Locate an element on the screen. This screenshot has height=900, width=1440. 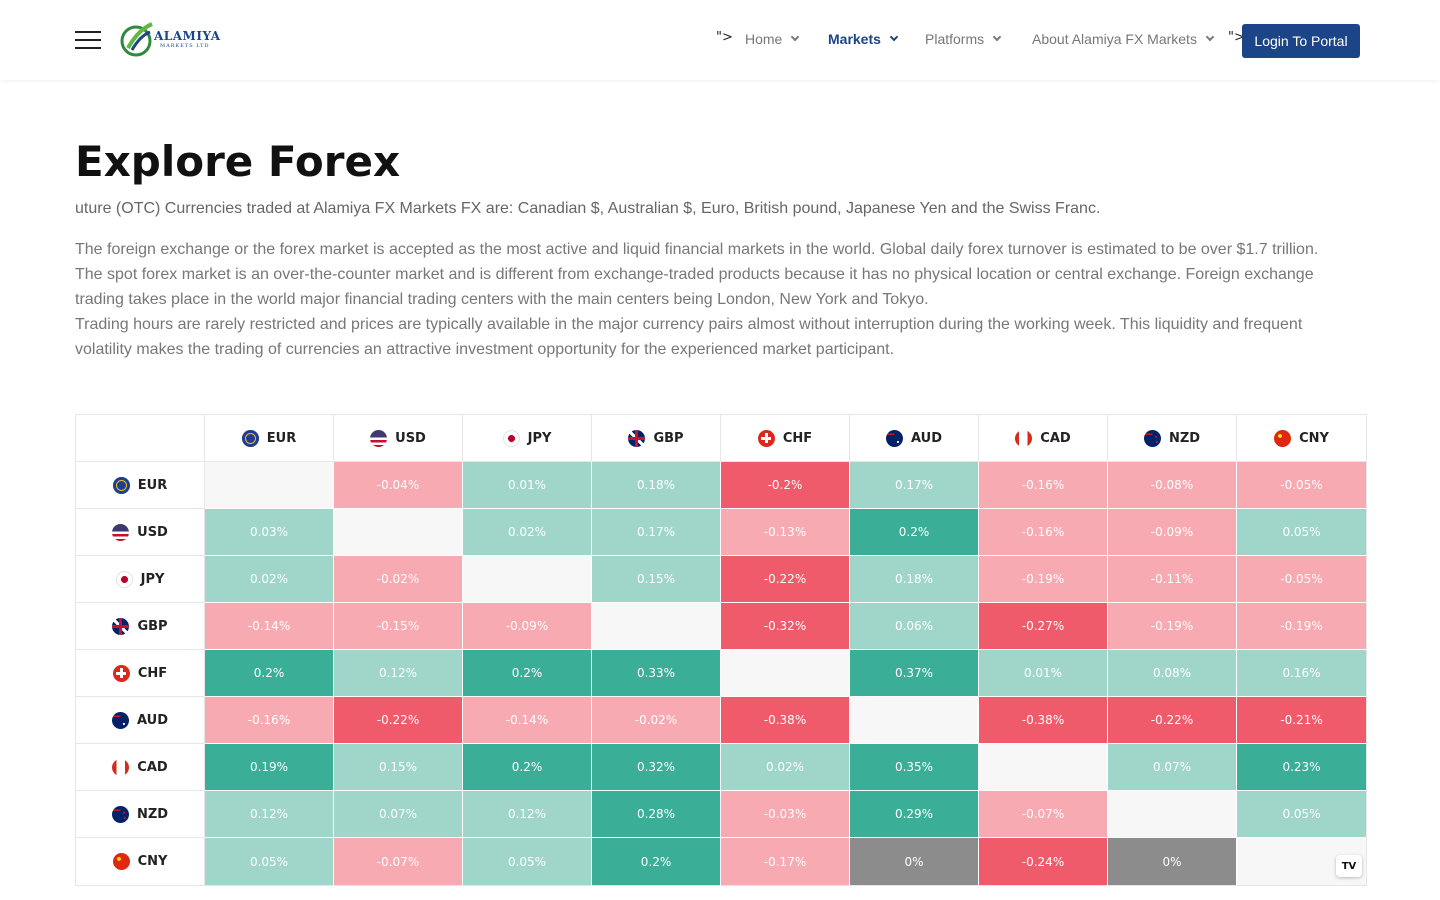
heatmap-cell: -0.15% is located at coordinates (398, 626).